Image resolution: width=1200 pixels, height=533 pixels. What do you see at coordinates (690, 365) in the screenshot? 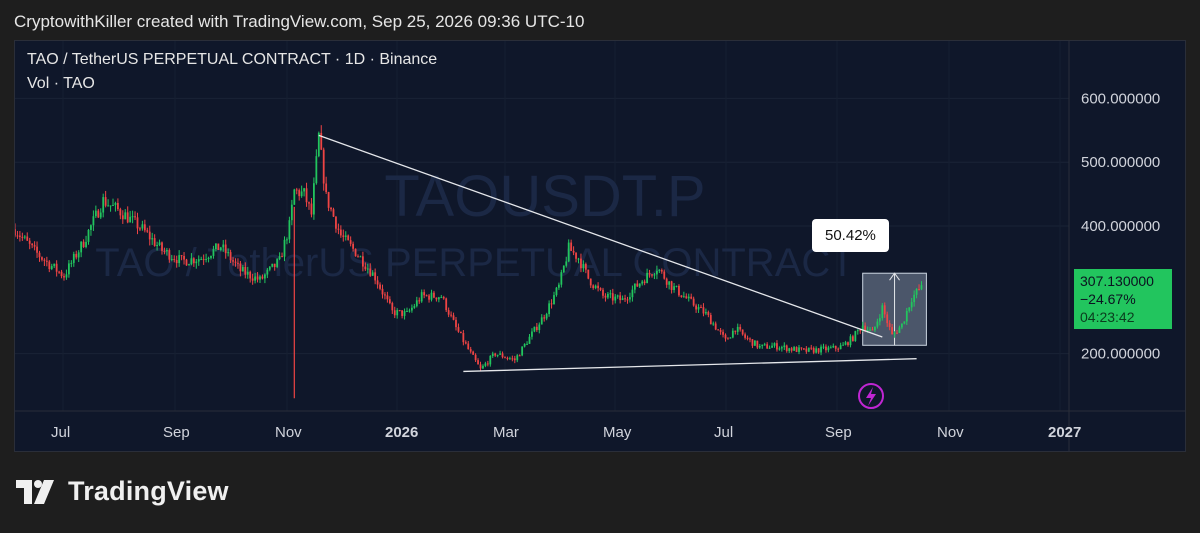
I see `lower-trendline` at bounding box center [690, 365].